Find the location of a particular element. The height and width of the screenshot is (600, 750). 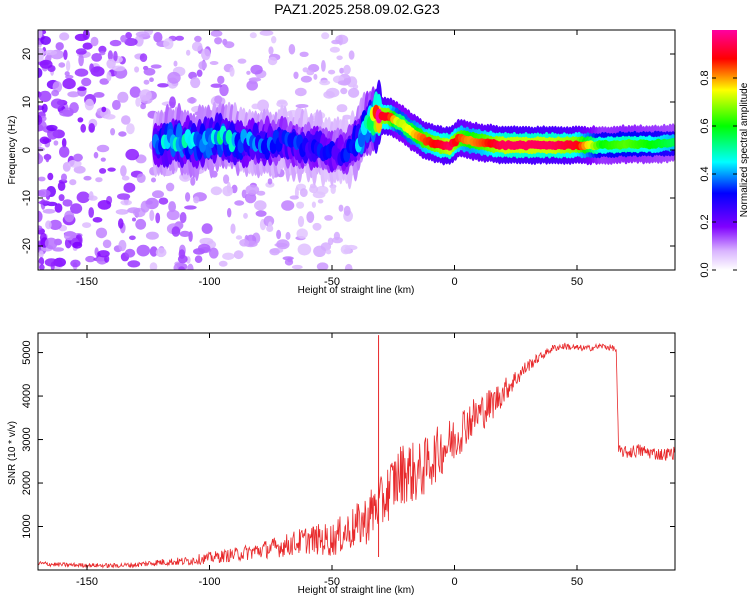

x-tick-label: -150 is located at coordinates (87, 282).